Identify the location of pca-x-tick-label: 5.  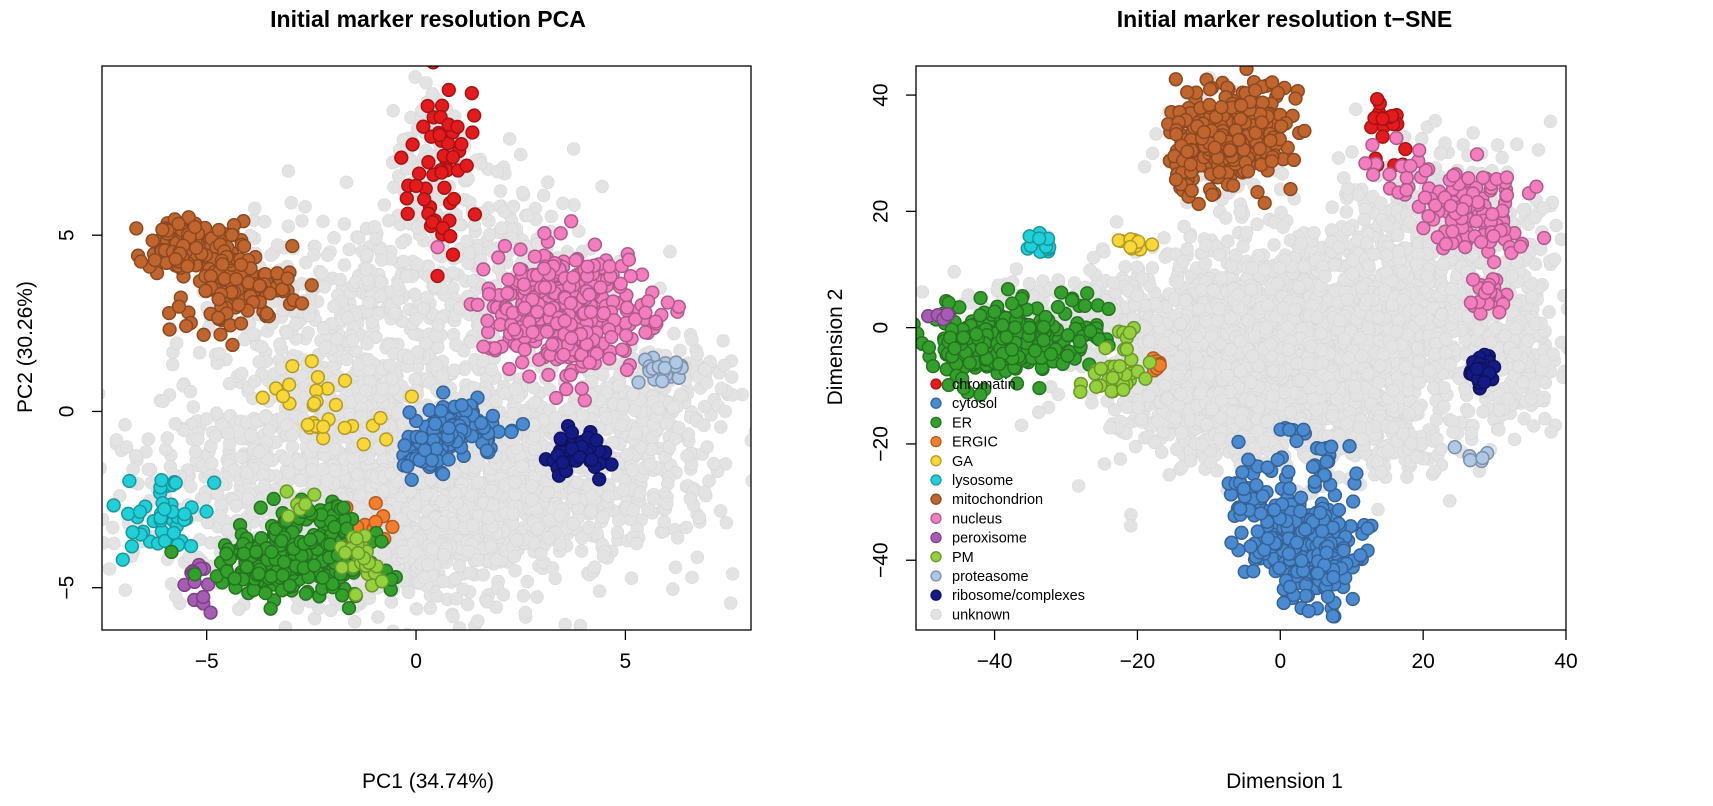
(626, 661).